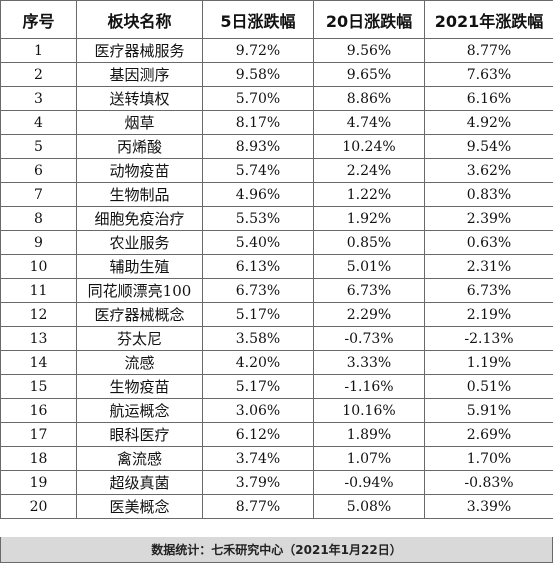 The image size is (553, 563). I want to click on change-20day: -0.73%, so click(369, 338).